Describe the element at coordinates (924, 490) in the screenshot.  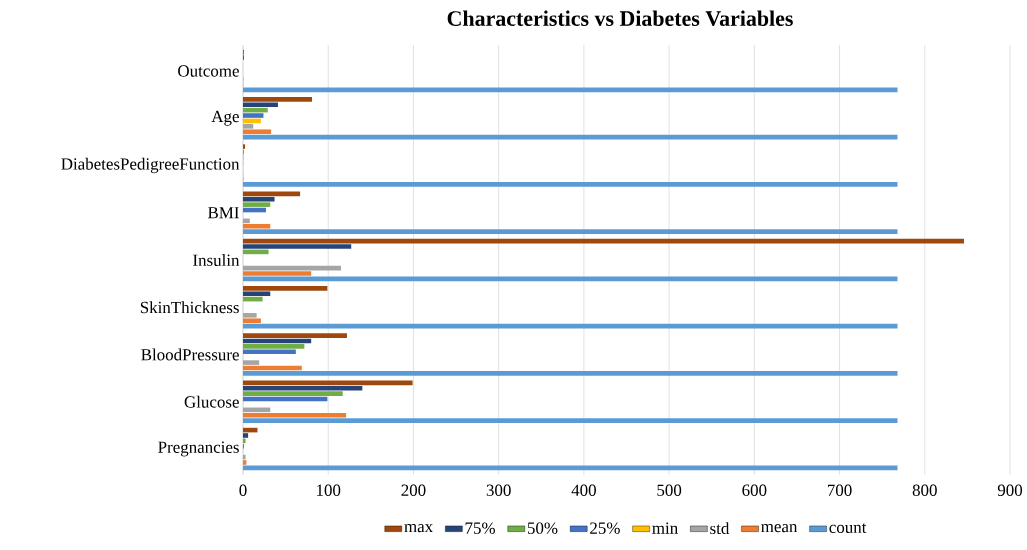
I see `x-tick-label: 800` at that location.